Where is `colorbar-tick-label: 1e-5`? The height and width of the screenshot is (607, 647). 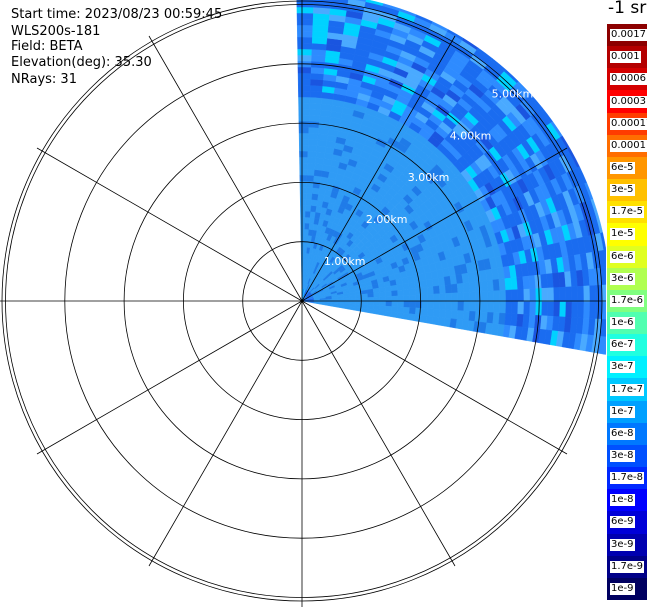
colorbar-tick-label: 1e-5 is located at coordinates (622, 234).